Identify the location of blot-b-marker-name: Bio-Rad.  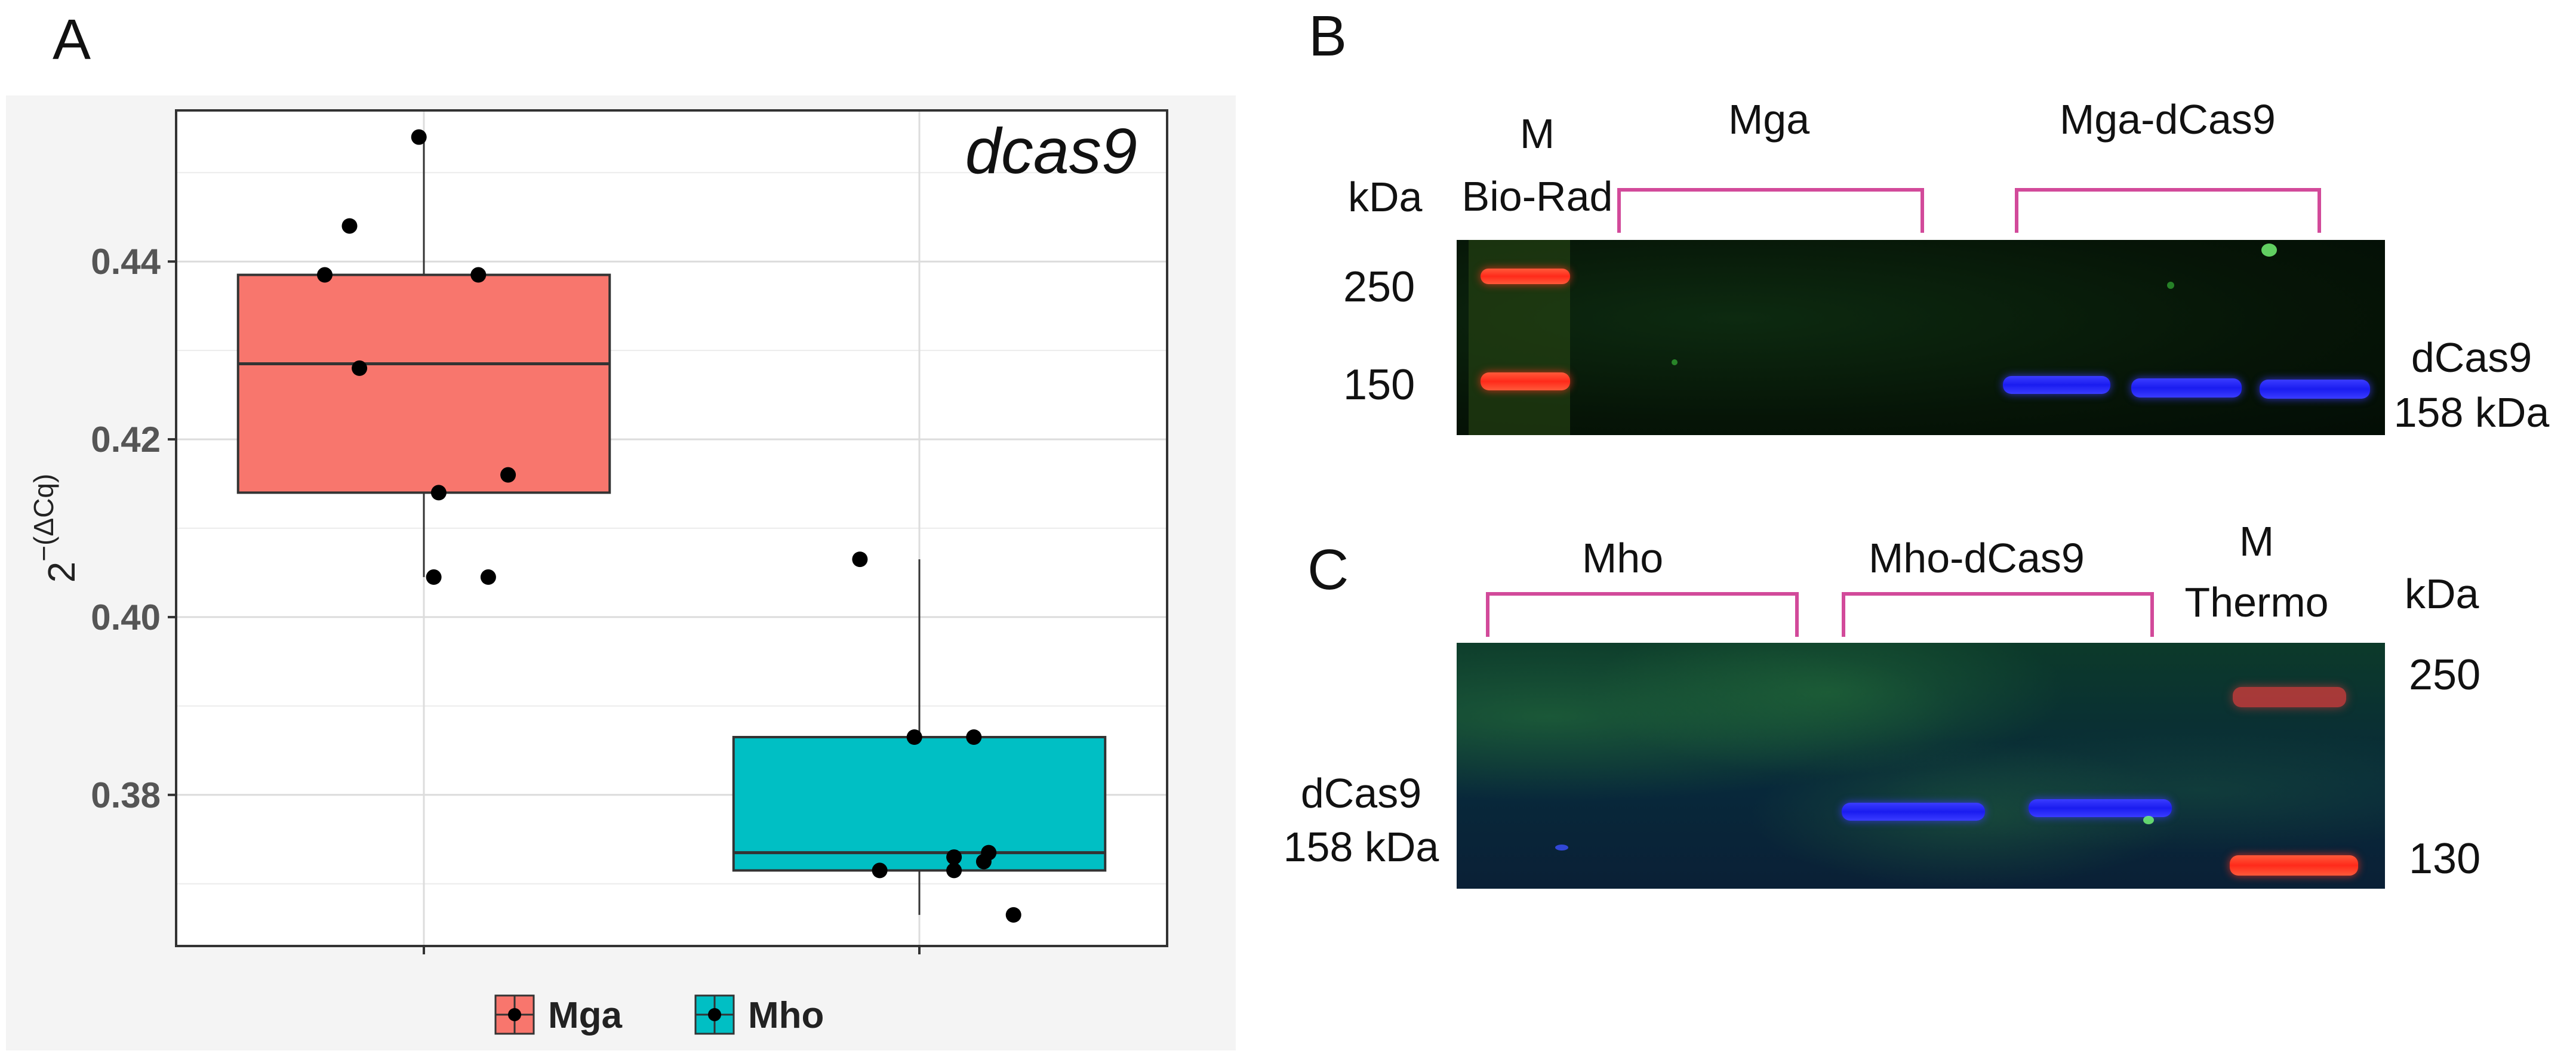
(1537, 197).